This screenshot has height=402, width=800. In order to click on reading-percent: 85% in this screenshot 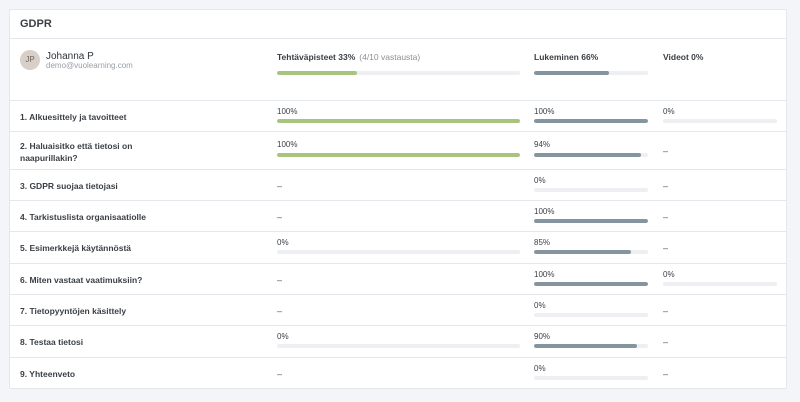, I will do `click(542, 242)`.